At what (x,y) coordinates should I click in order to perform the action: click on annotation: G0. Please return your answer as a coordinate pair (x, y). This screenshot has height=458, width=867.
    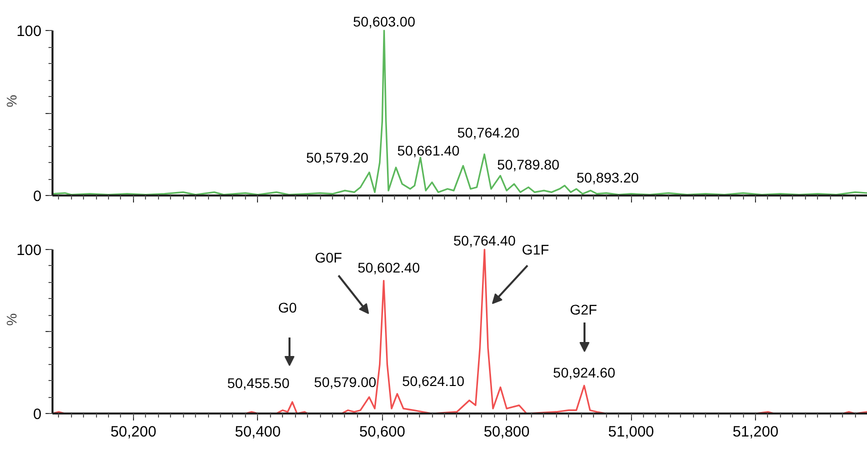
    Looking at the image, I should click on (288, 308).